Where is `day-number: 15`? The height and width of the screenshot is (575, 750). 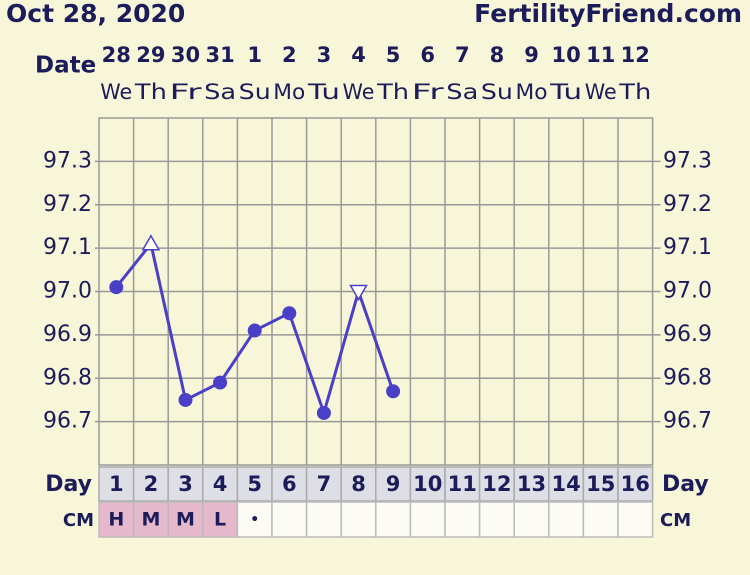 day-number: 15 is located at coordinates (600, 484).